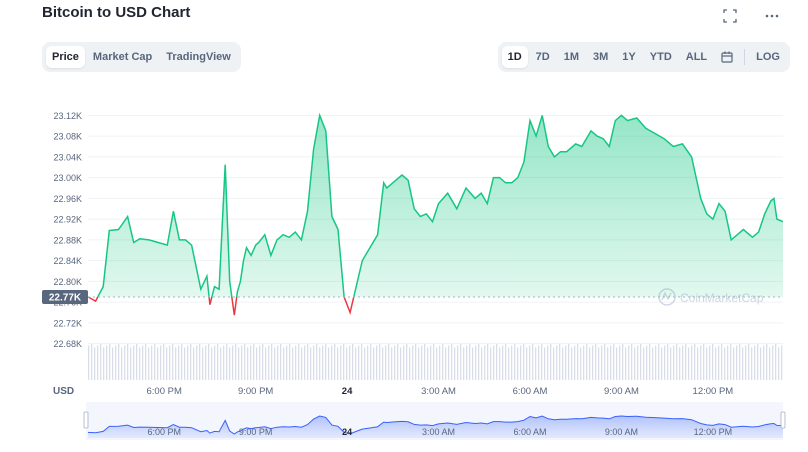  I want to click on range-1d: 1D, so click(514, 57).